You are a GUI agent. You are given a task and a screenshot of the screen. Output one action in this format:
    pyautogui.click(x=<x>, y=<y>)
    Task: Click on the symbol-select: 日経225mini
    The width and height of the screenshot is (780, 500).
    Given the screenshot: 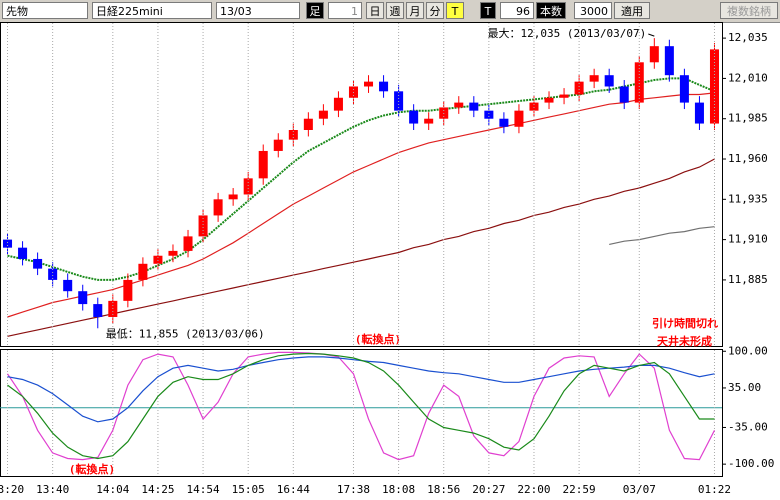 What is the action you would take?
    pyautogui.click(x=152, y=10)
    